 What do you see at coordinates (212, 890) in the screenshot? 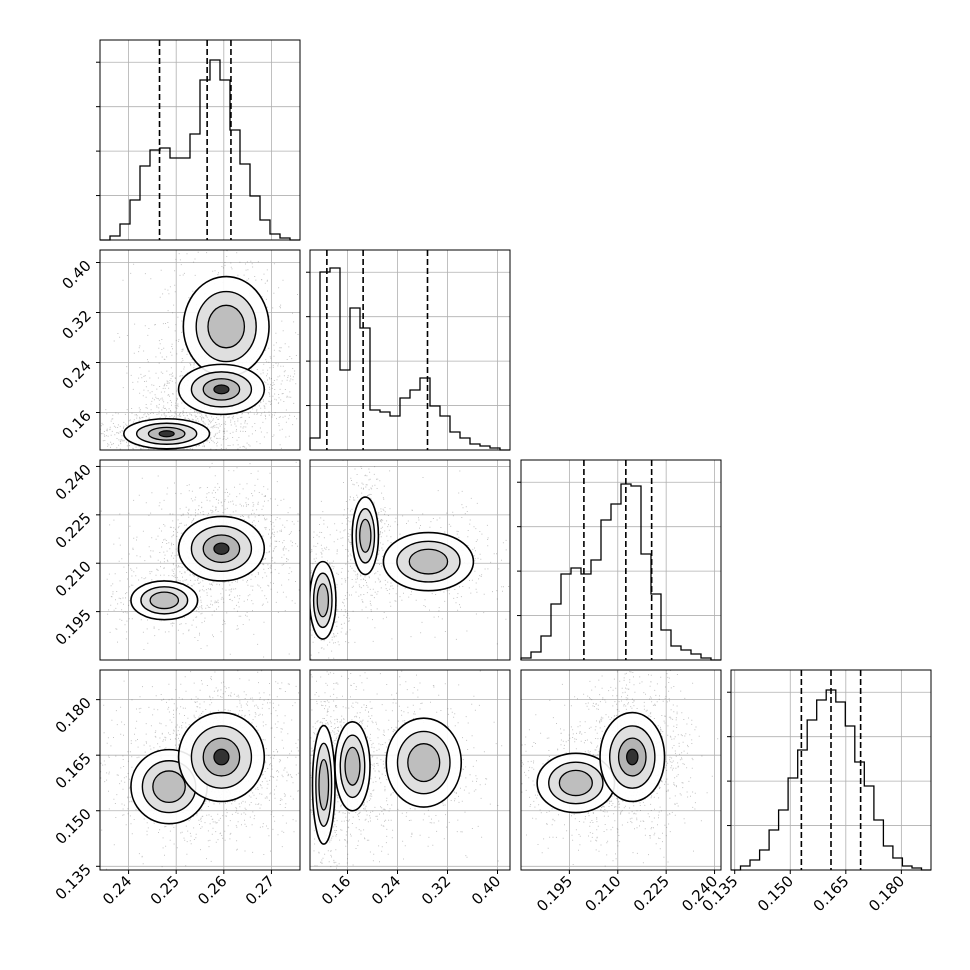
I see `x-tick-label: 0.26` at bounding box center [212, 890].